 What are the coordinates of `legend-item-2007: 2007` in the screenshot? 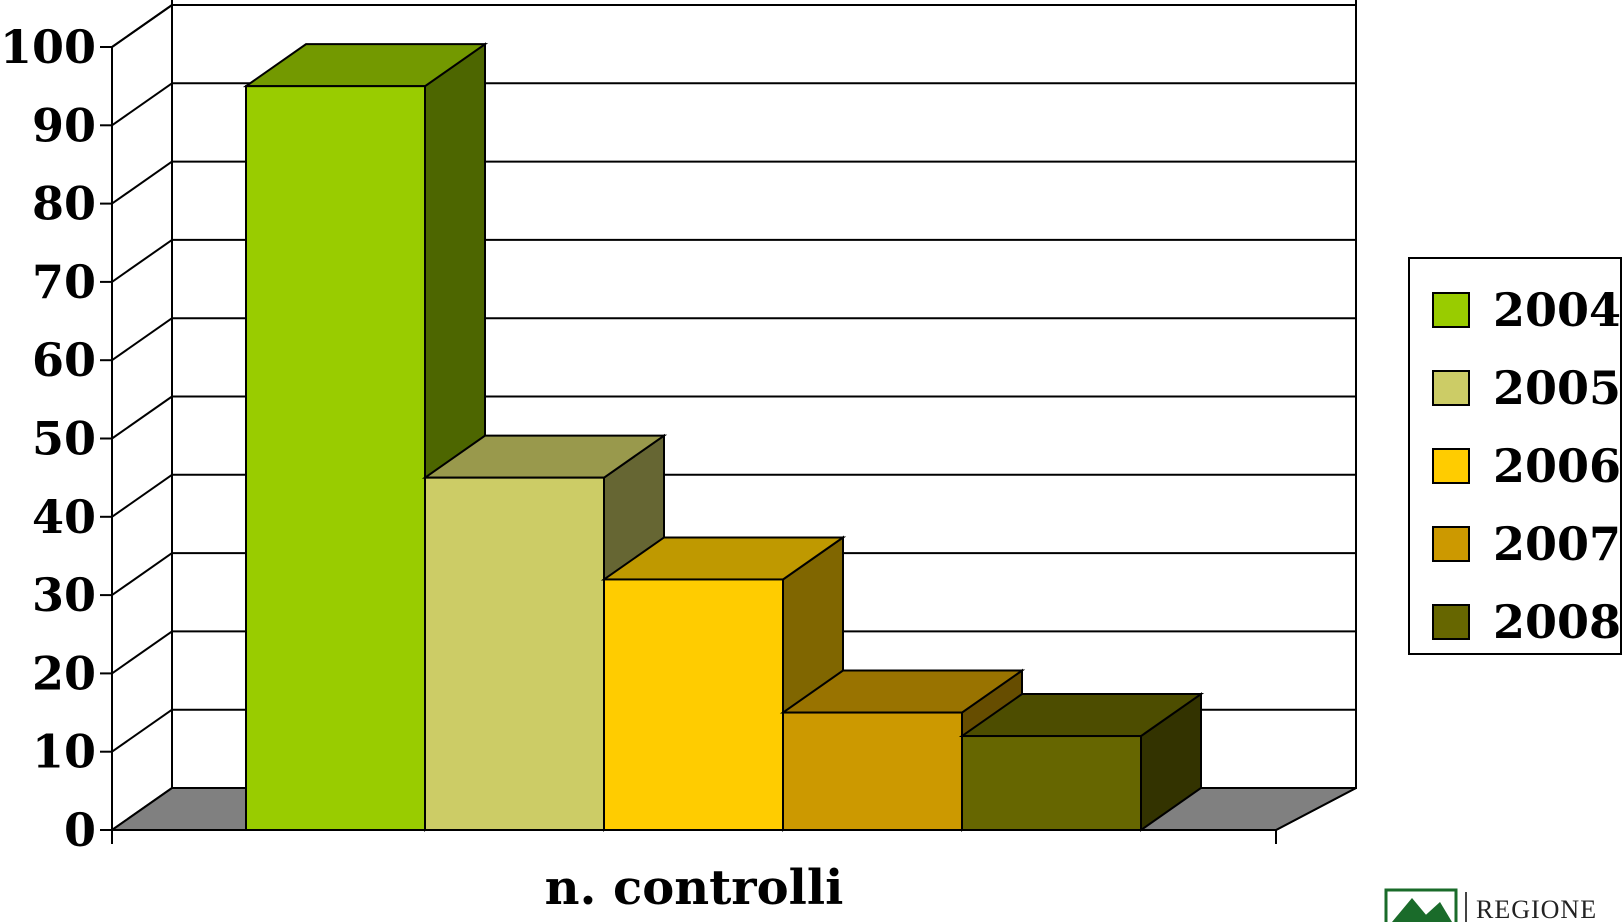 It's located at (1526, 544).